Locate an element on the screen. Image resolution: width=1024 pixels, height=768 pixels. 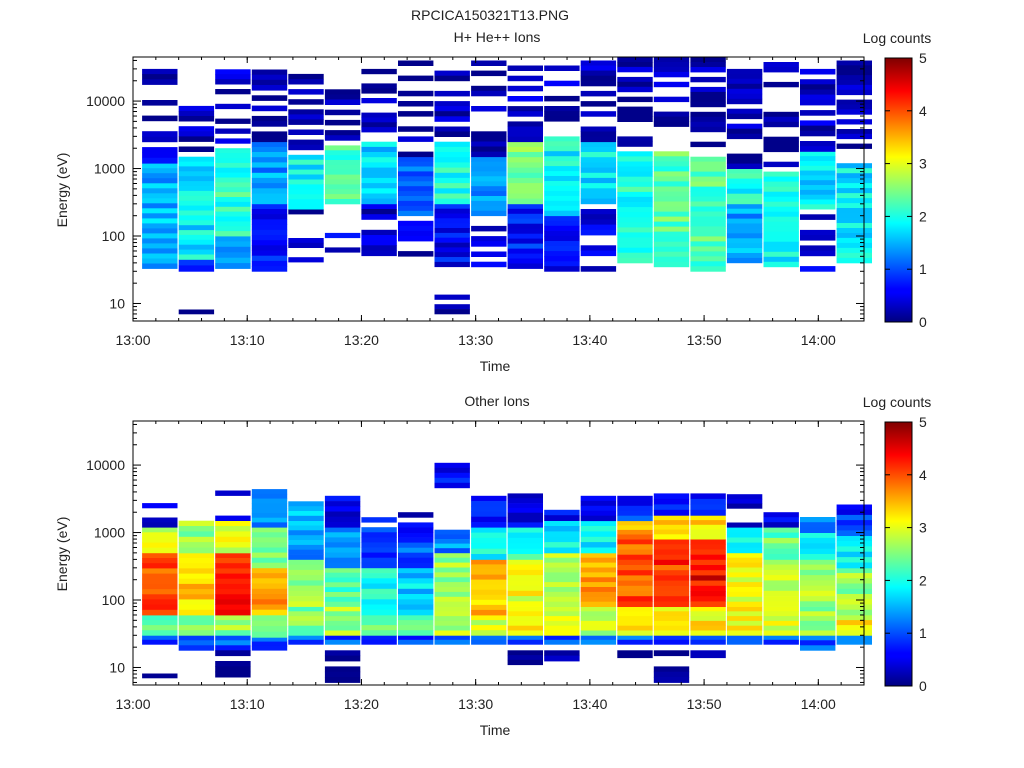
y-tick-label: 10000 is located at coordinates (105, 465).